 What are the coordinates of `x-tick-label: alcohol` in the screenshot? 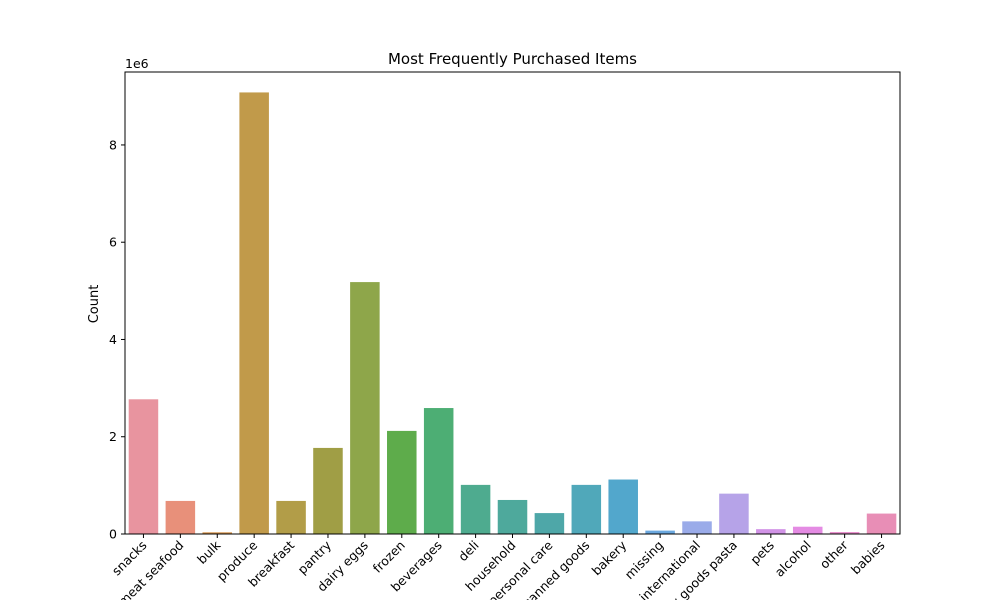 It's located at (793, 559).